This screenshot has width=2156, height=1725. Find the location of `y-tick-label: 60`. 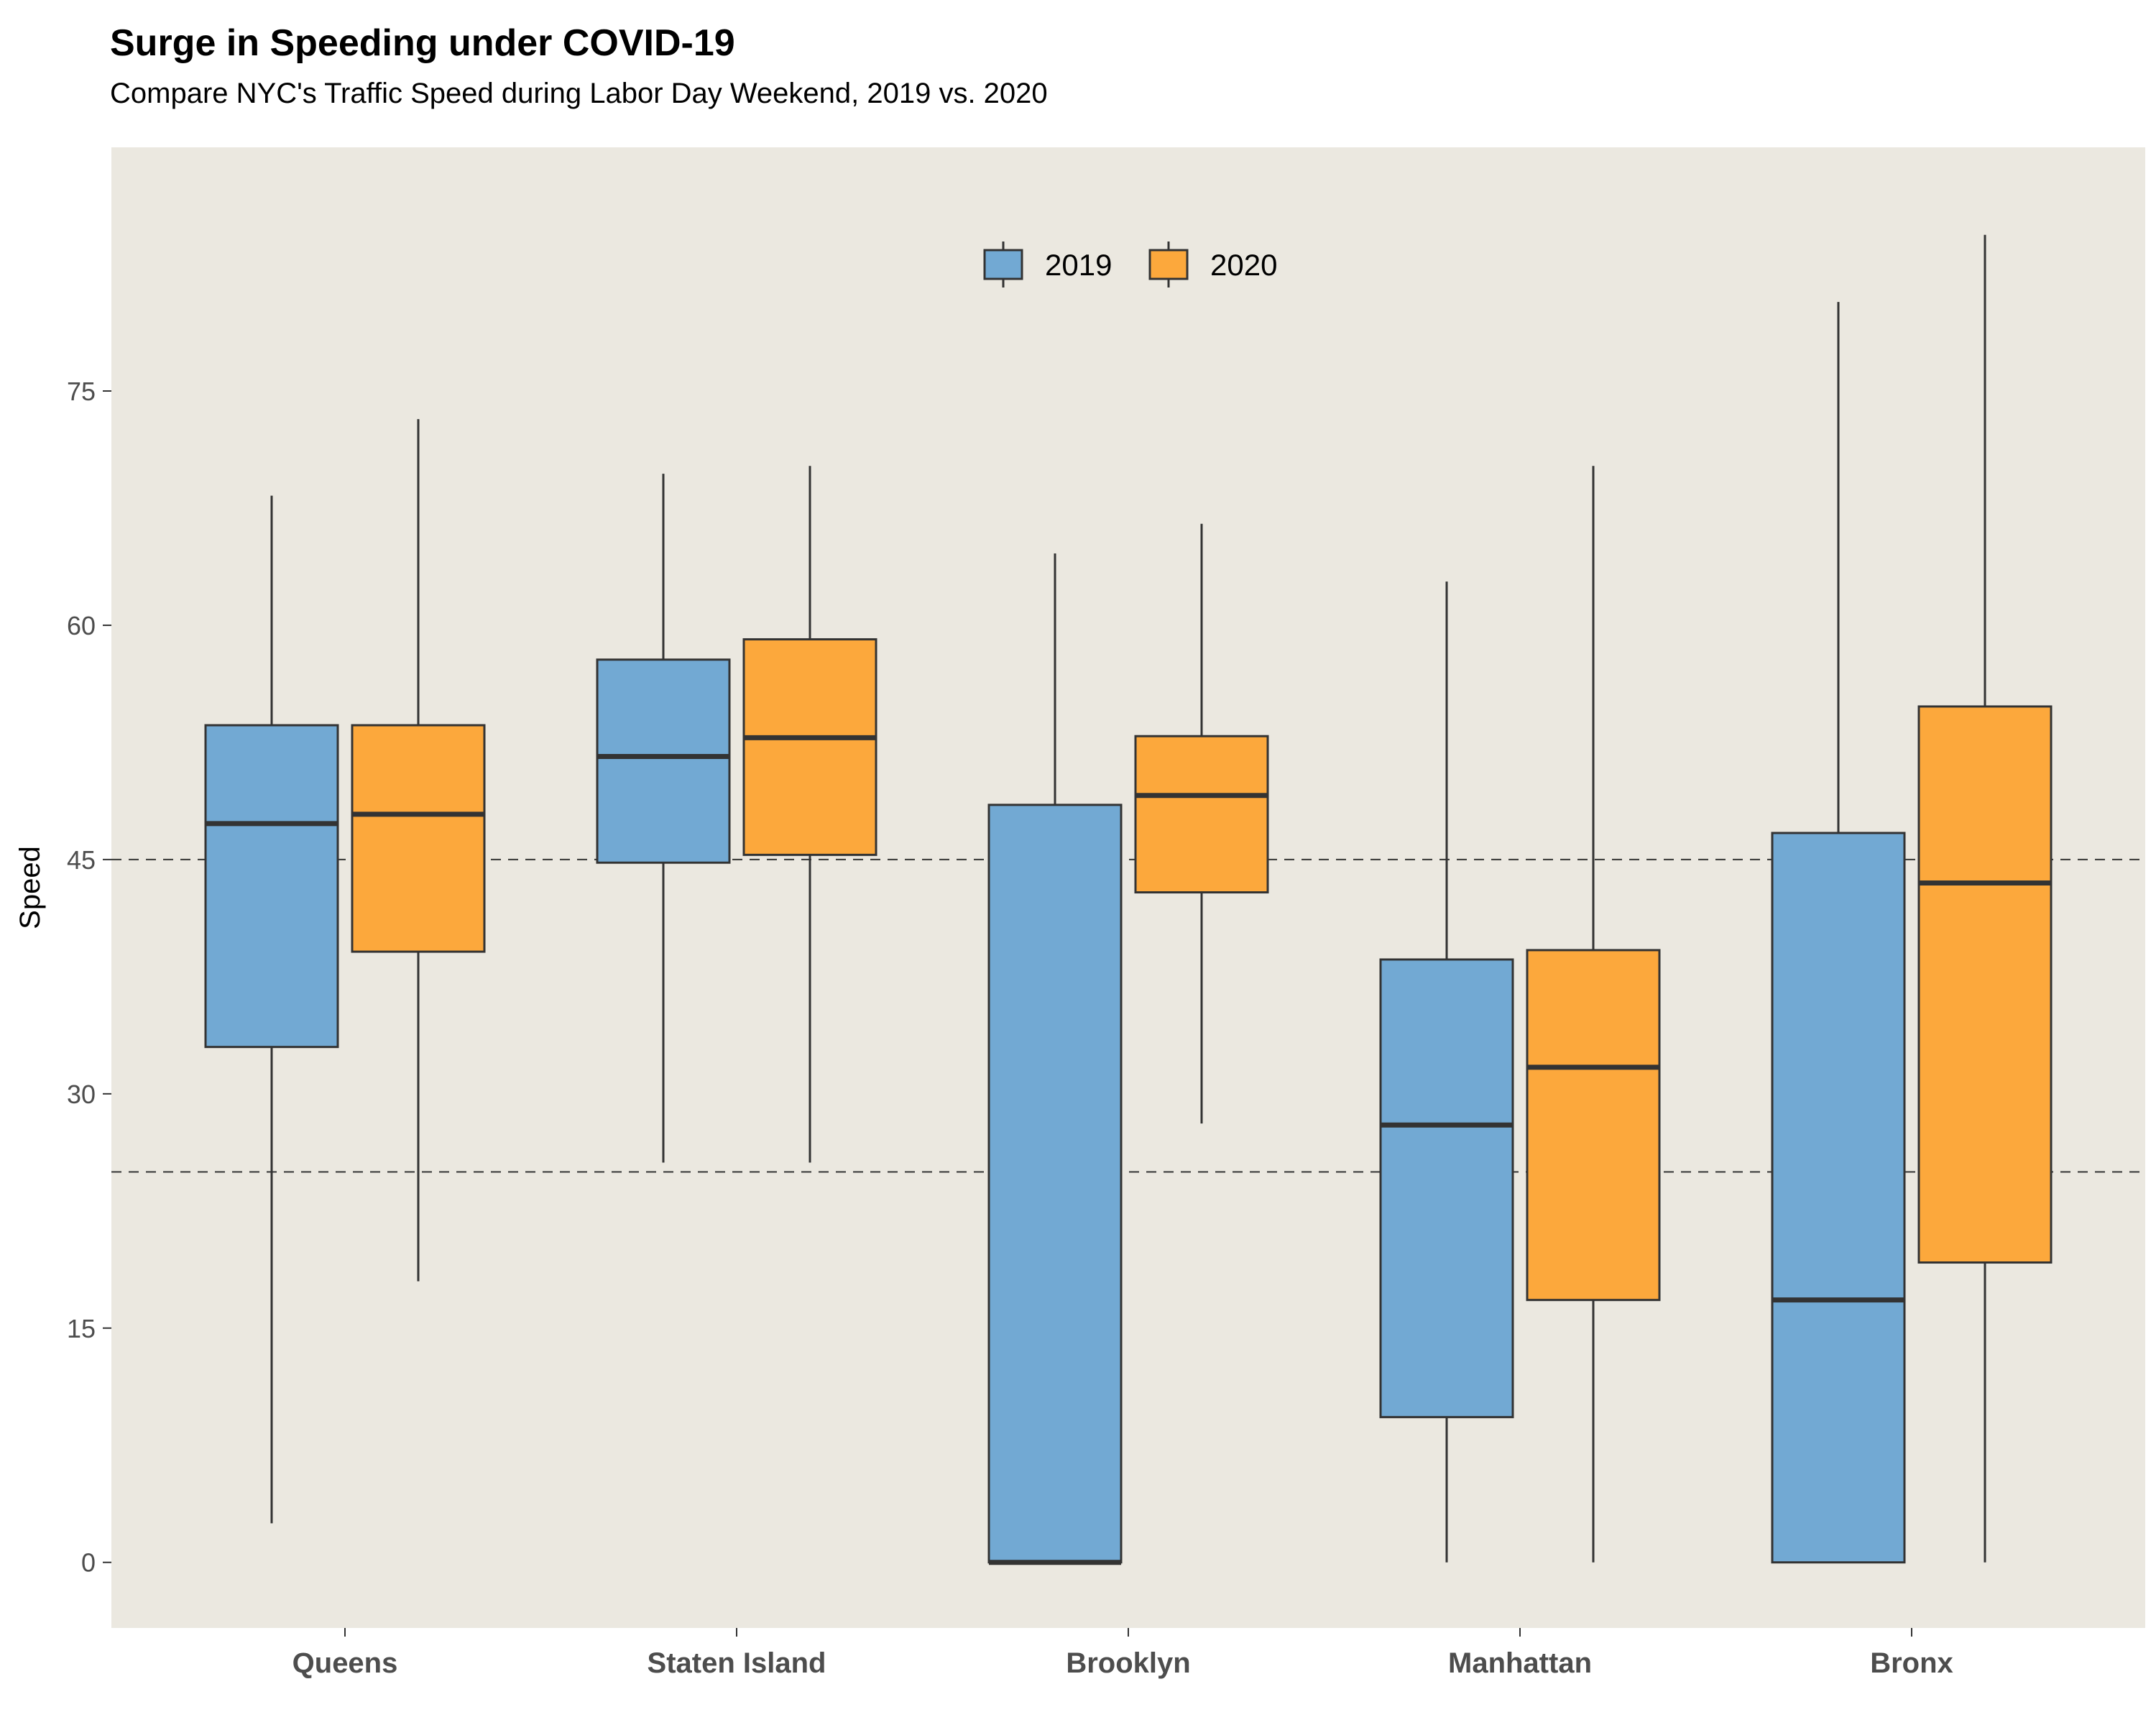

y-tick-label: 60 is located at coordinates (81, 625).